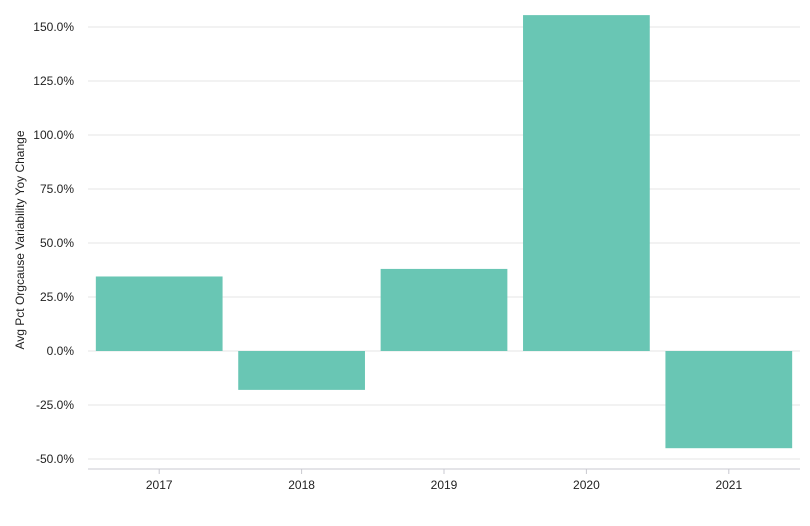  Describe the element at coordinates (53, 135) in the screenshot. I see `y-tick-label: 100.0%` at that location.